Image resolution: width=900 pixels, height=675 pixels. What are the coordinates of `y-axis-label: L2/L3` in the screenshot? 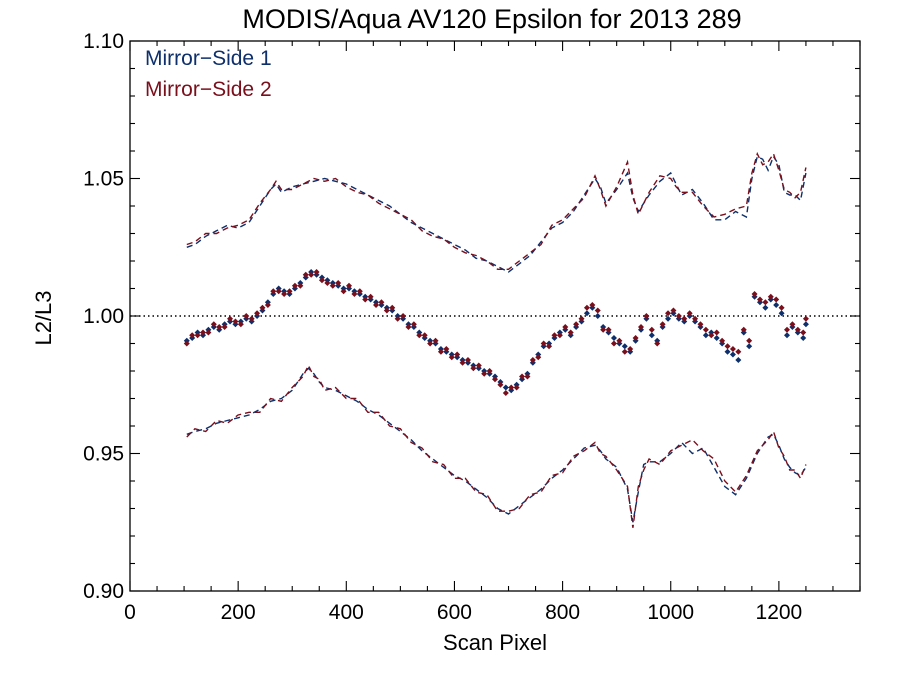 It's located at (43, 317).